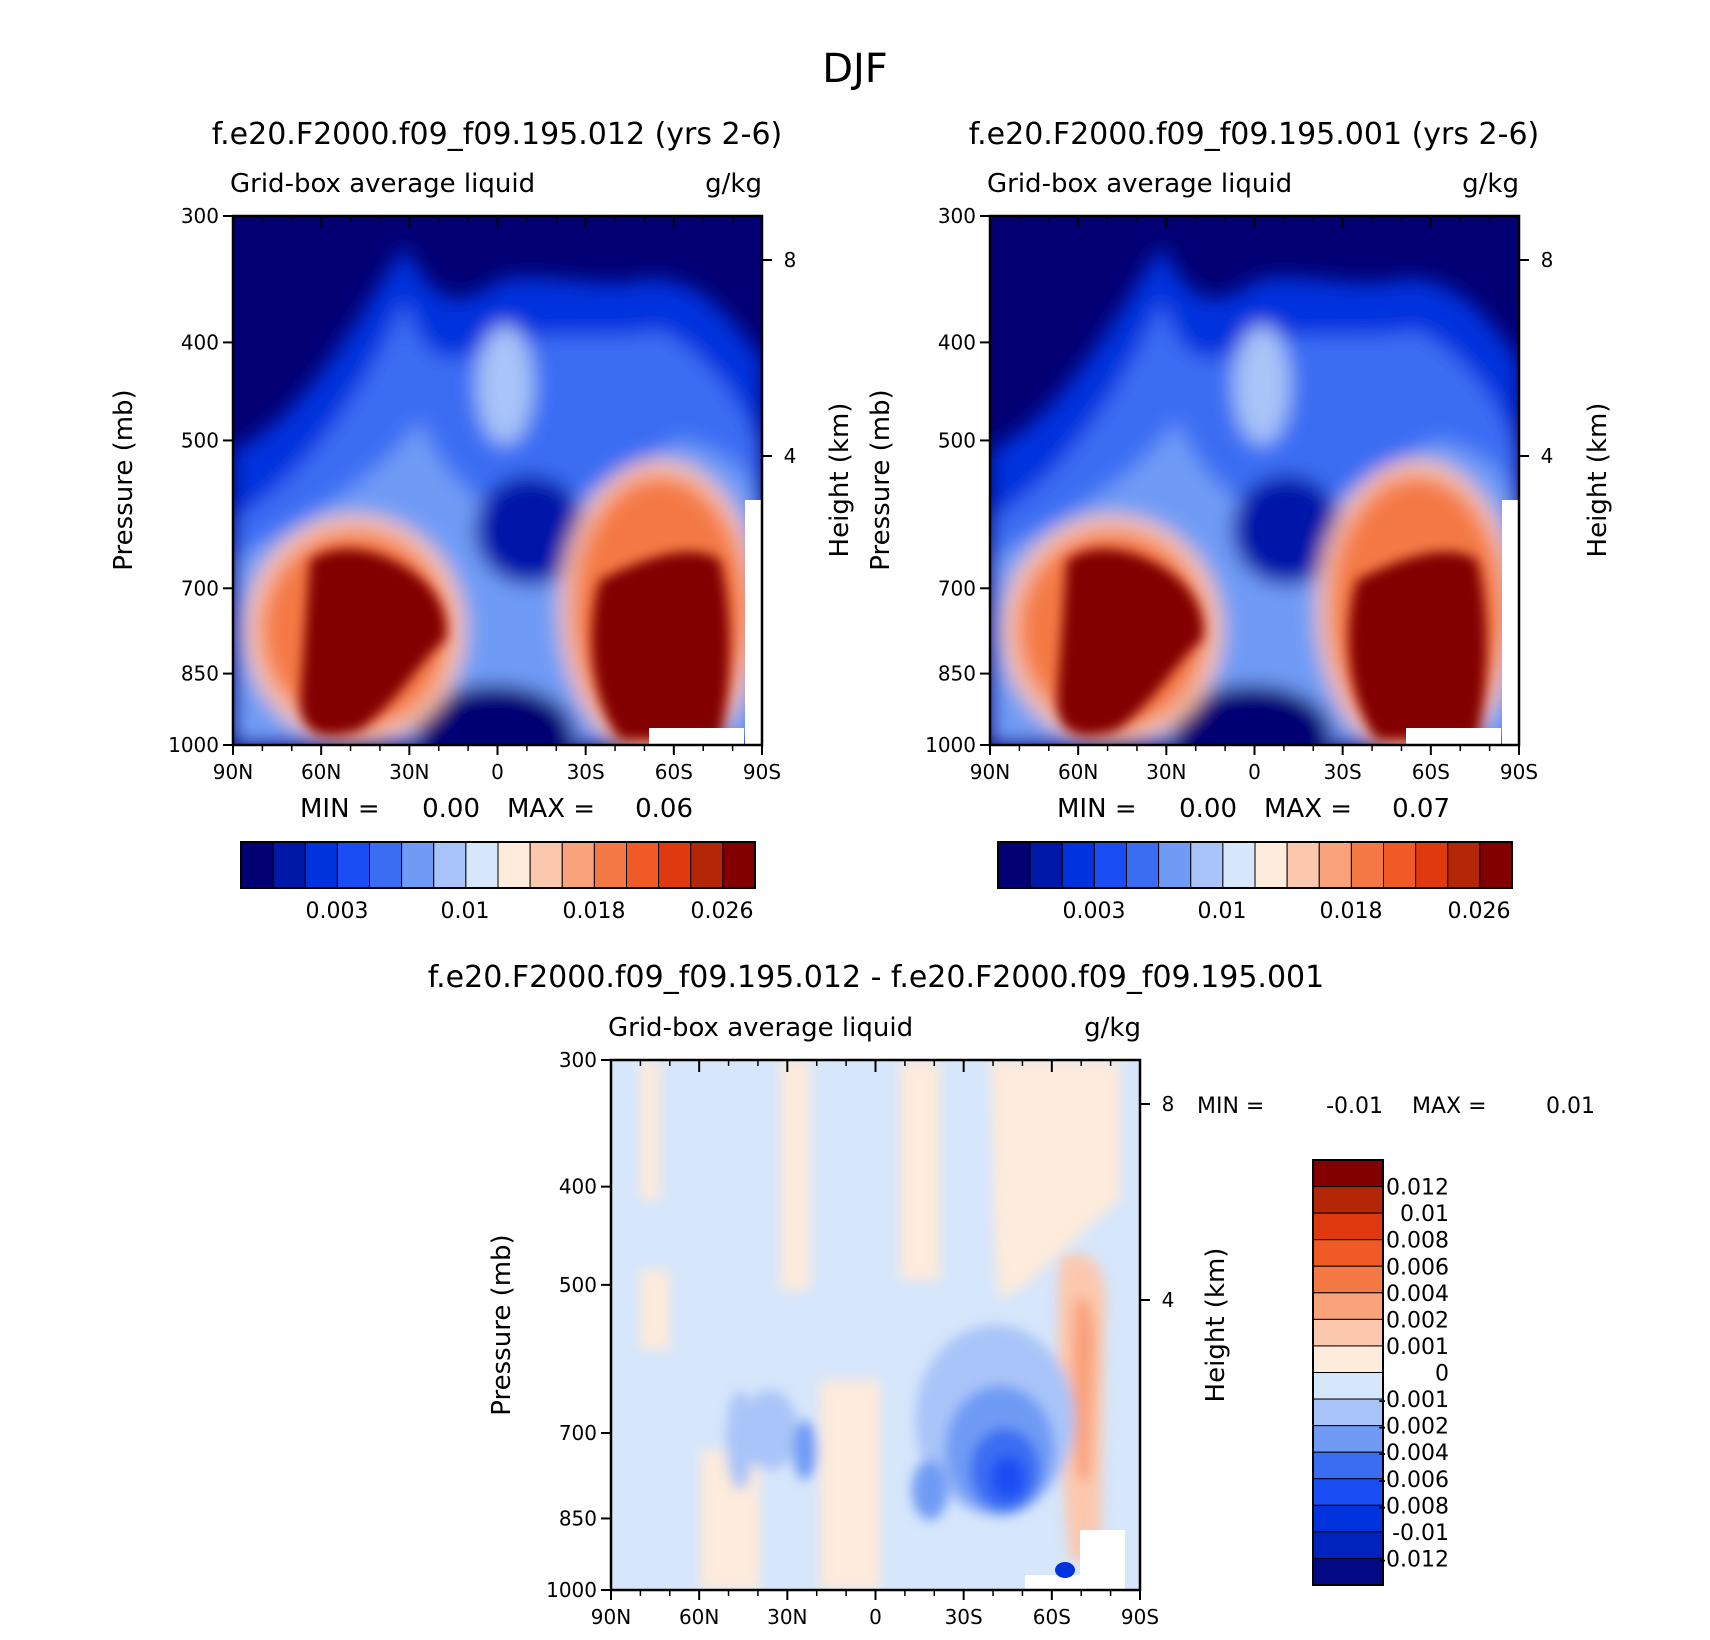  What do you see at coordinates (1254, 480) in the screenshot?
I see `panel-b-field` at bounding box center [1254, 480].